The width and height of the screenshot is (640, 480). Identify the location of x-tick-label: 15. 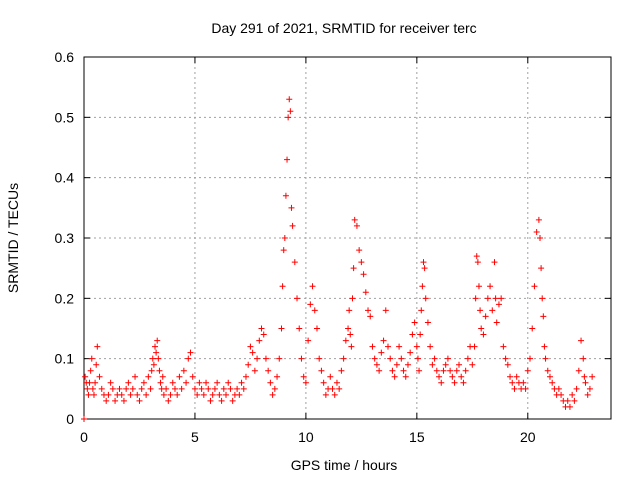
(417, 437).